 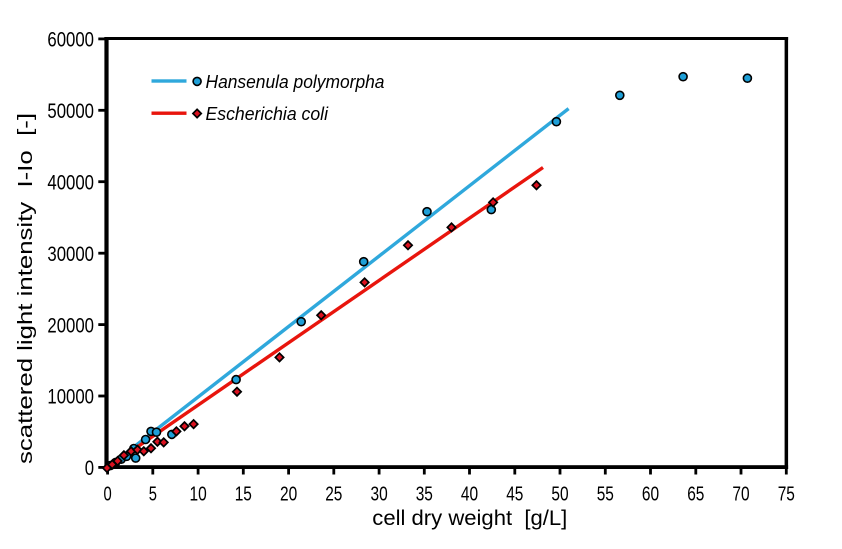 I want to click on svg-text: 25, so click(x=333, y=495).